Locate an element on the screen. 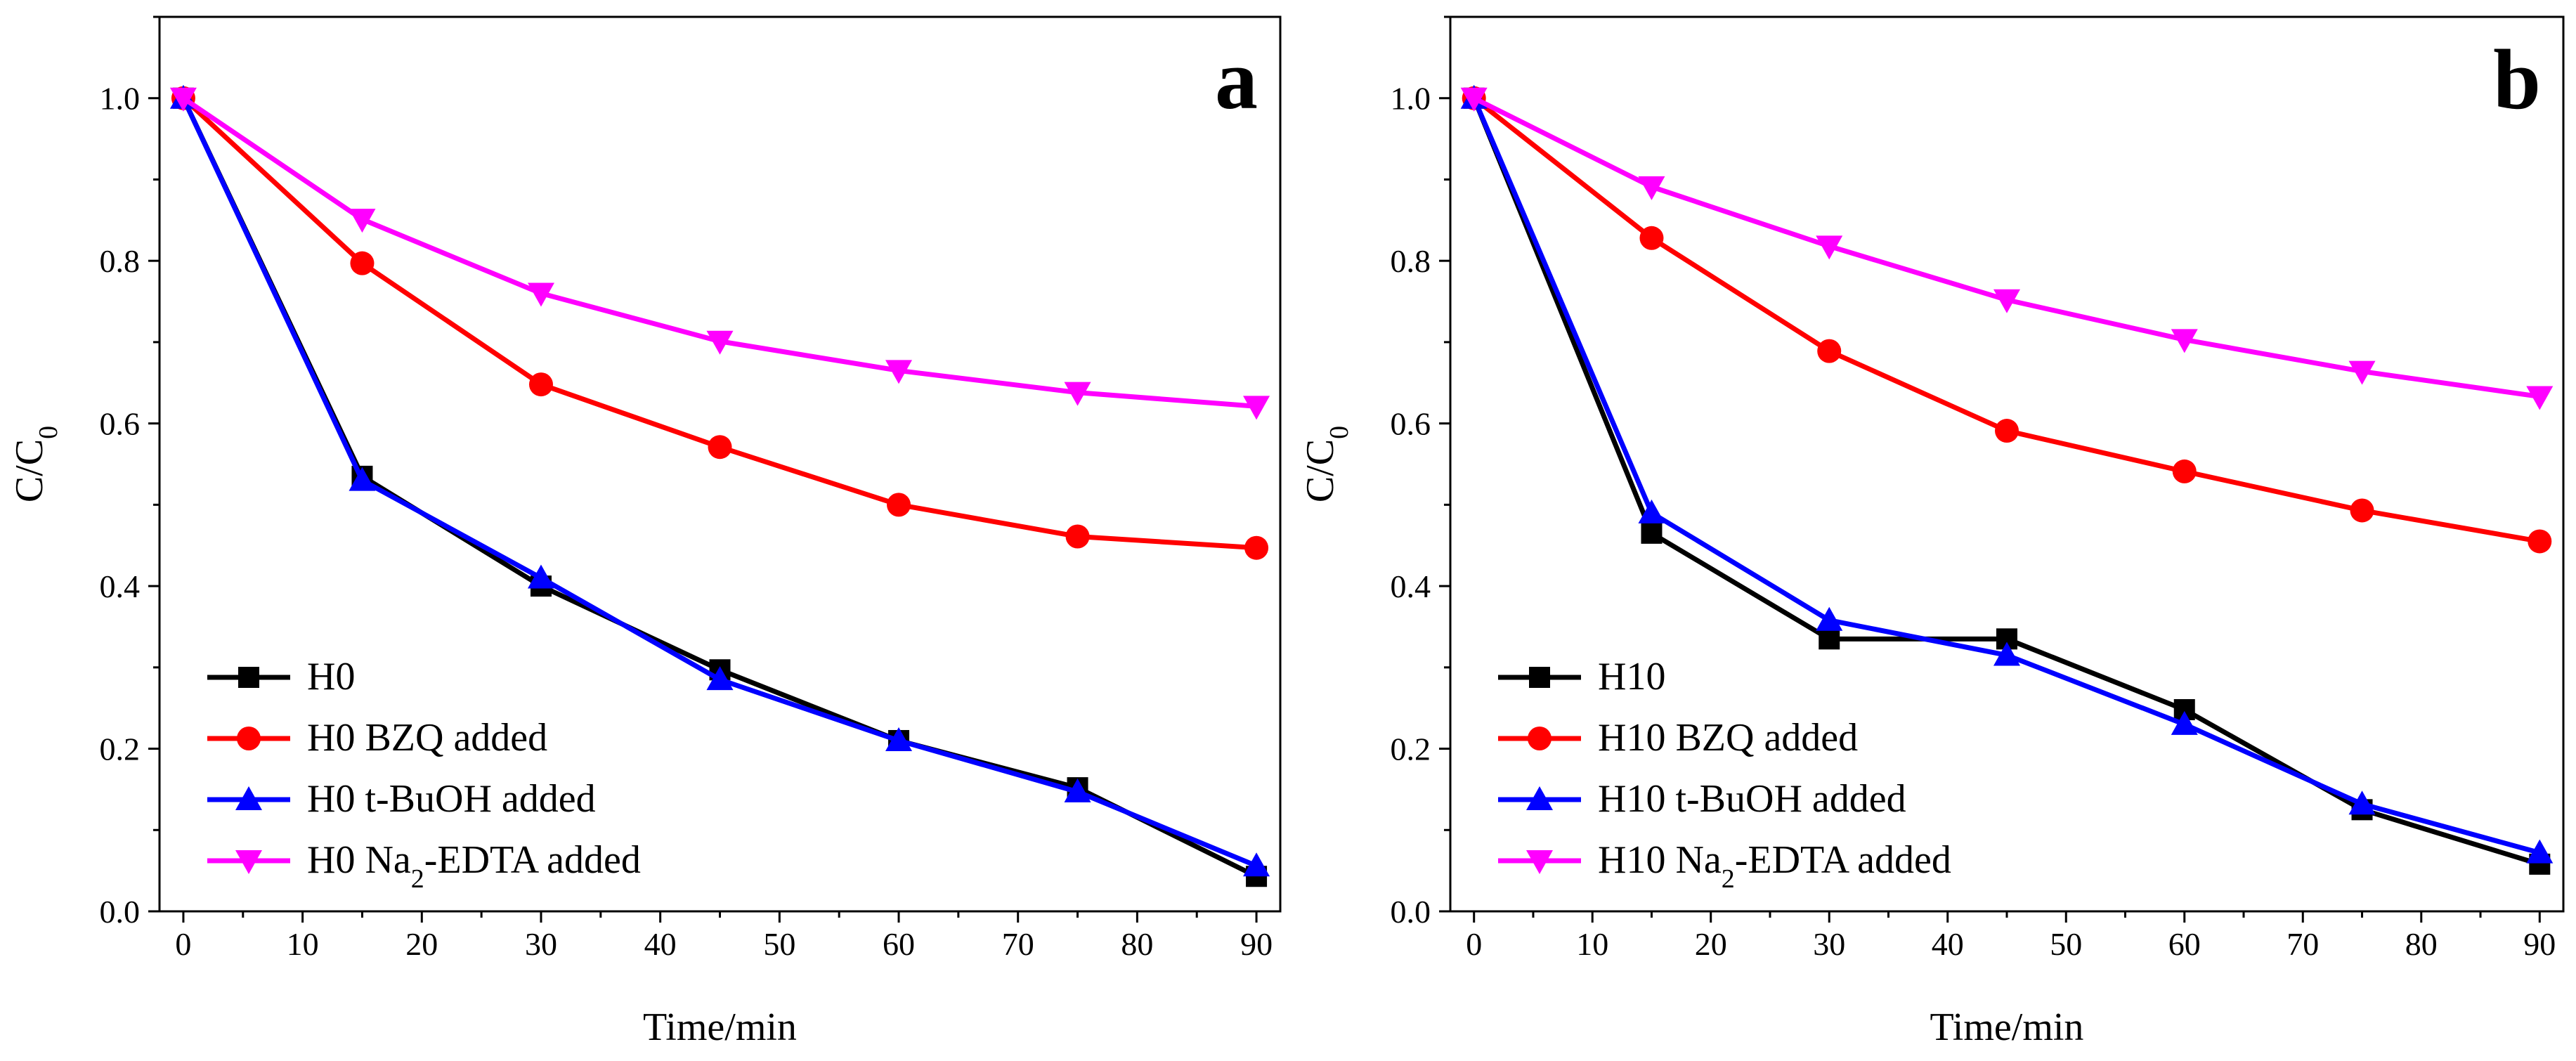 The height and width of the screenshot is (1061, 2576). legend-label: H10 Na2-EDTA added is located at coordinates (1774, 866).